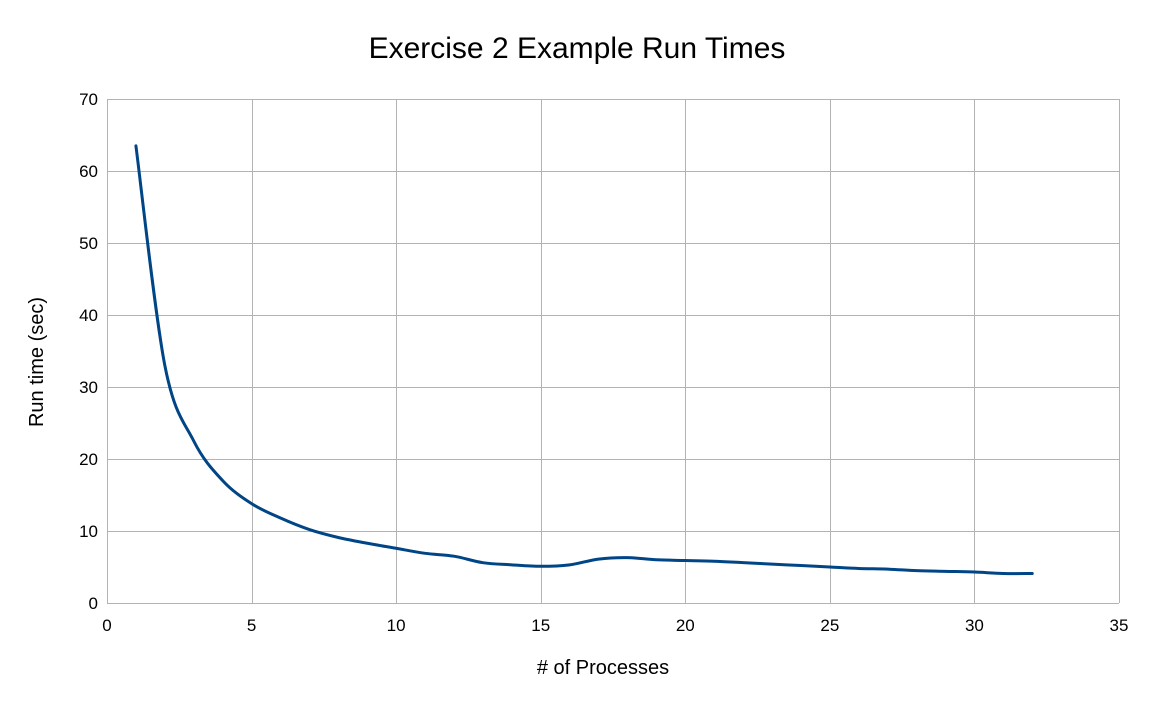  I want to click on x-tick-label: 20, so click(685, 625).